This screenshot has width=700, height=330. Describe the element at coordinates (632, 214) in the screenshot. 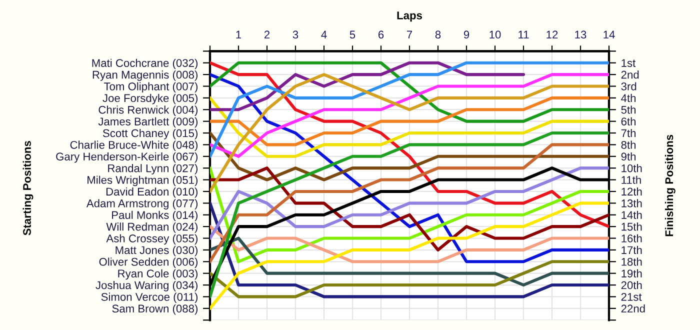

I see `y2-tick-label: 14th` at that location.